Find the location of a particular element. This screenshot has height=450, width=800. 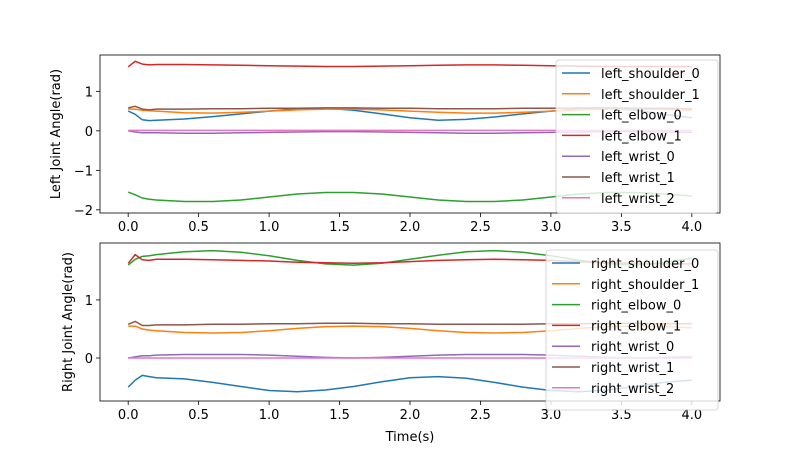

legend-label: left_wrist_1 is located at coordinates (638, 178).